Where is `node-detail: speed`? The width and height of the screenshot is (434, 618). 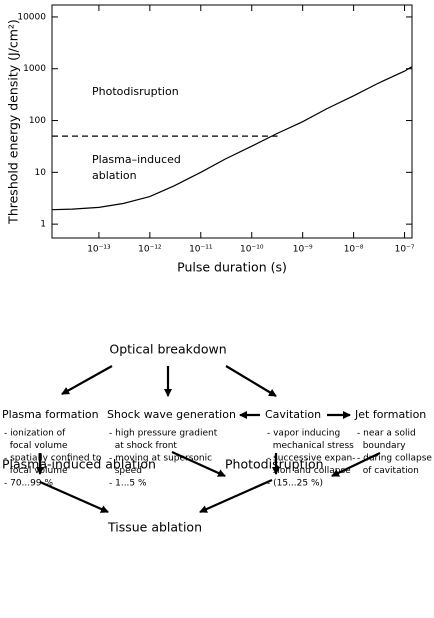 node-detail: speed is located at coordinates (125, 471).